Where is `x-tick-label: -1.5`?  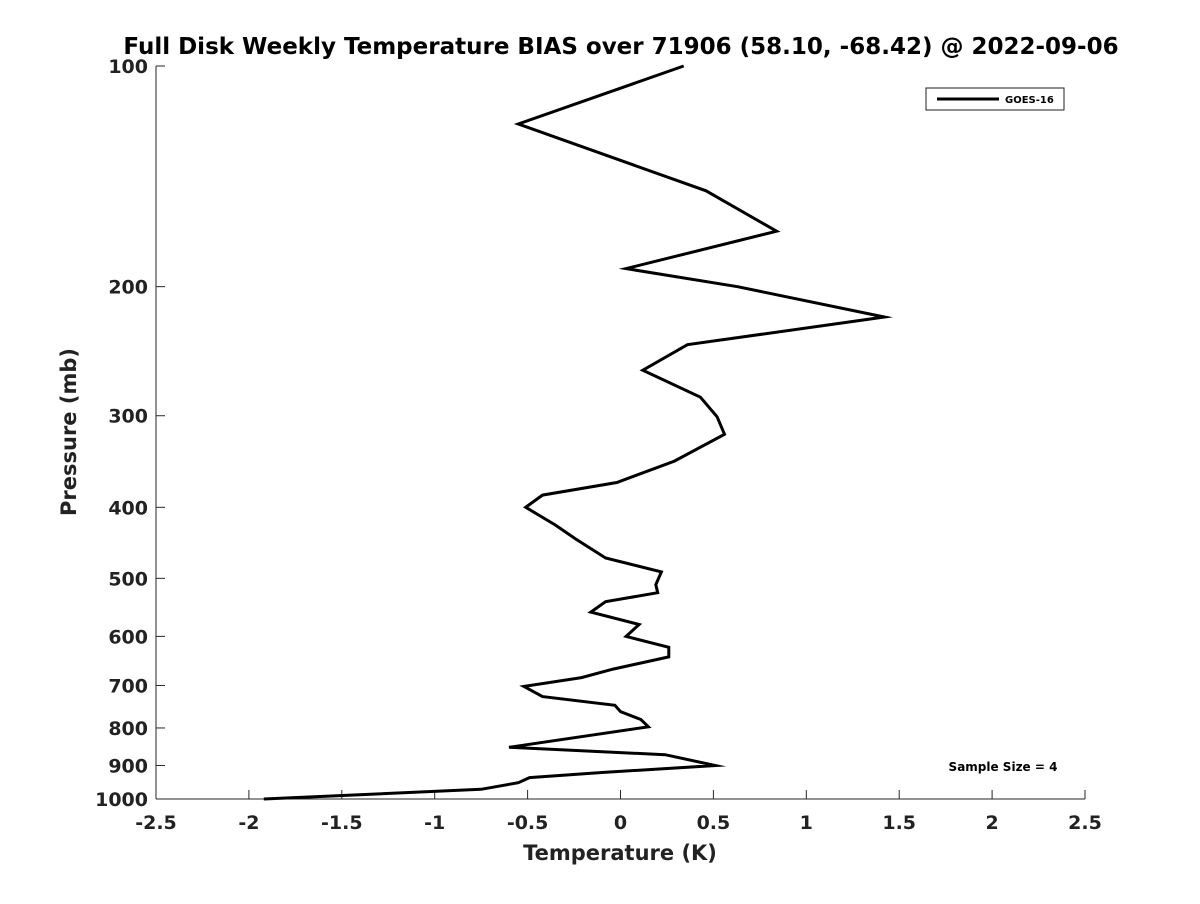
x-tick-label: -1.5 is located at coordinates (342, 823).